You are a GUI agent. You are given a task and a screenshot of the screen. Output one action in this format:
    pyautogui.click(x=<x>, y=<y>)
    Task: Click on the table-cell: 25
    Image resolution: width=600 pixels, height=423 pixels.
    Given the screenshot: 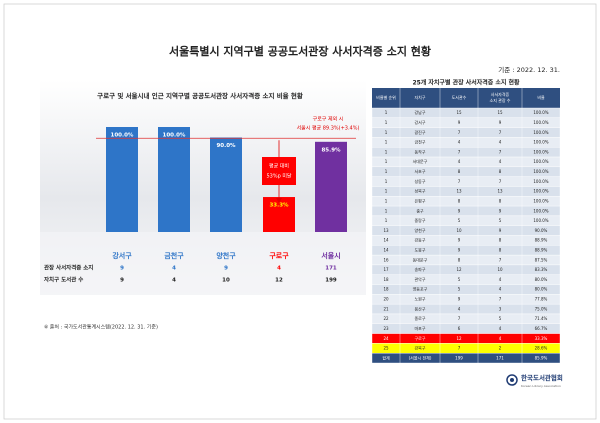 What is the action you would take?
    pyautogui.click(x=386, y=348)
    